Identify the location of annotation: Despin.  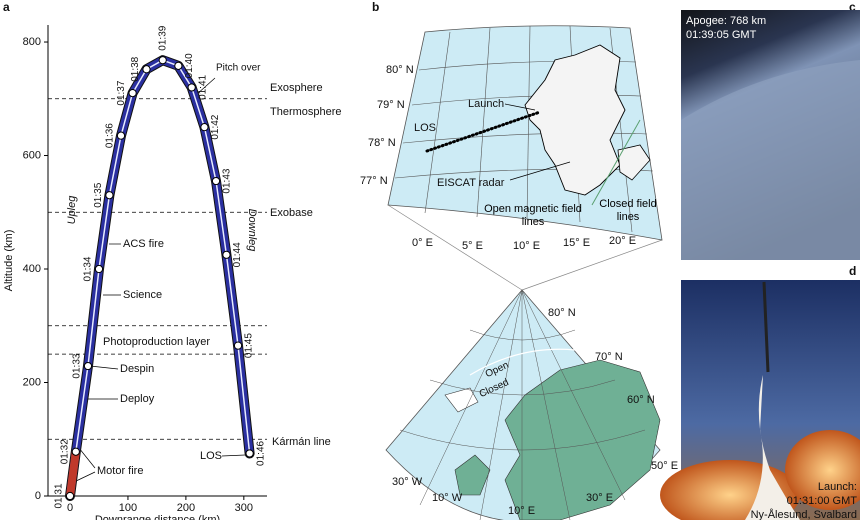
(137, 369).